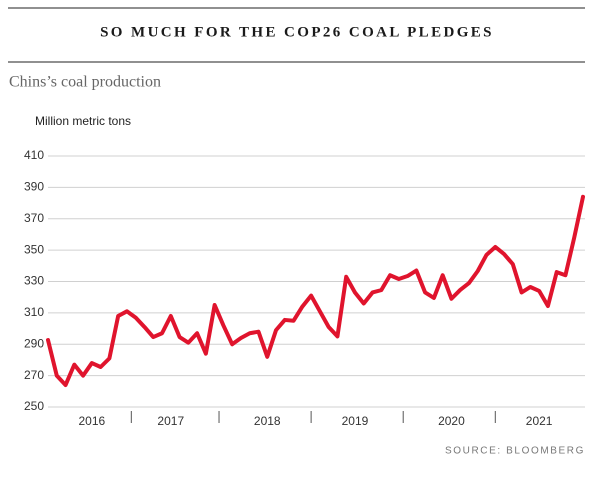 Image resolution: width=605 pixels, height=495 pixels. What do you see at coordinates (170, 421) in the screenshot?
I see `x-tick-label: 2017` at bounding box center [170, 421].